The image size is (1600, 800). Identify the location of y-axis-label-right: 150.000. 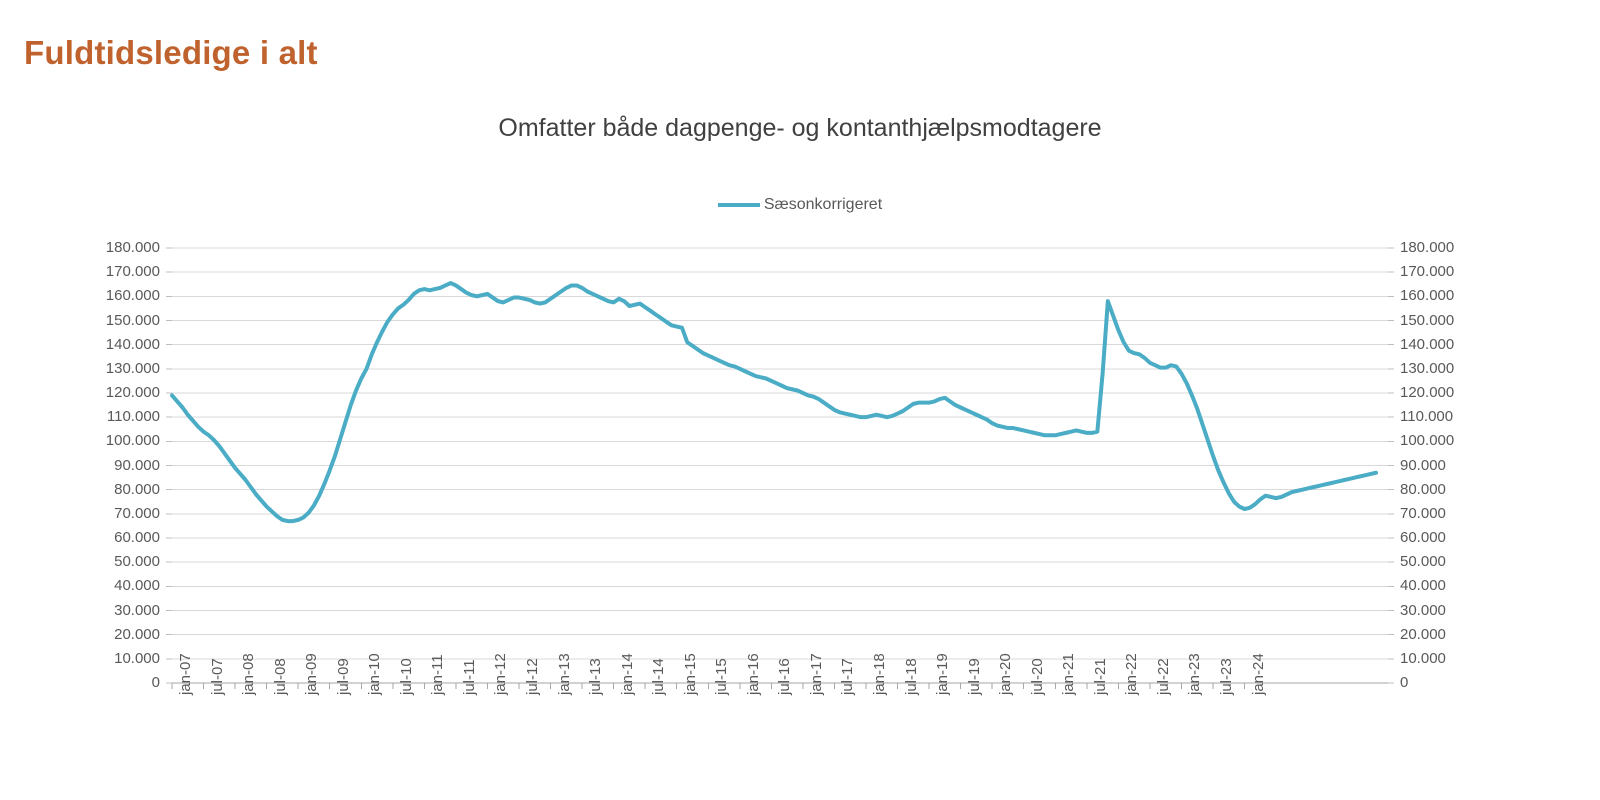
(1427, 320).